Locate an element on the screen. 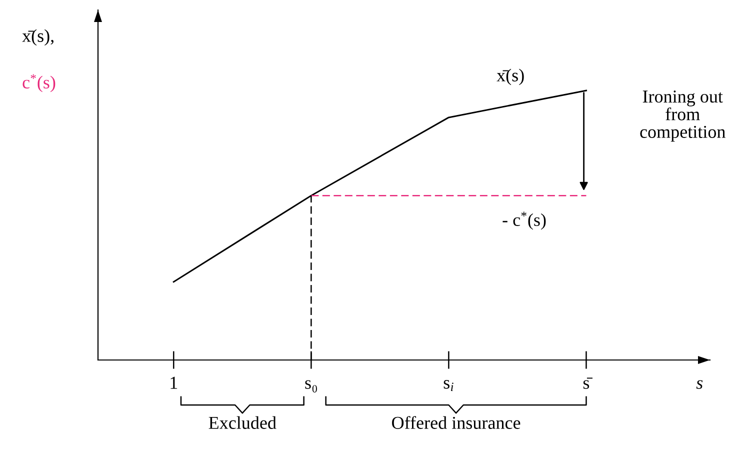  x-axis-title: s is located at coordinates (699, 384).